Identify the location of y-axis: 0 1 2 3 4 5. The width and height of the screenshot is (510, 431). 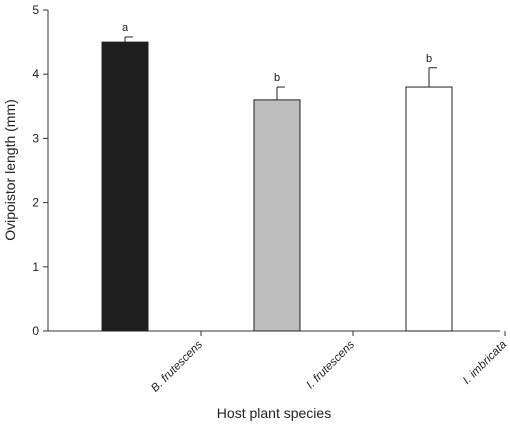
(40, 170).